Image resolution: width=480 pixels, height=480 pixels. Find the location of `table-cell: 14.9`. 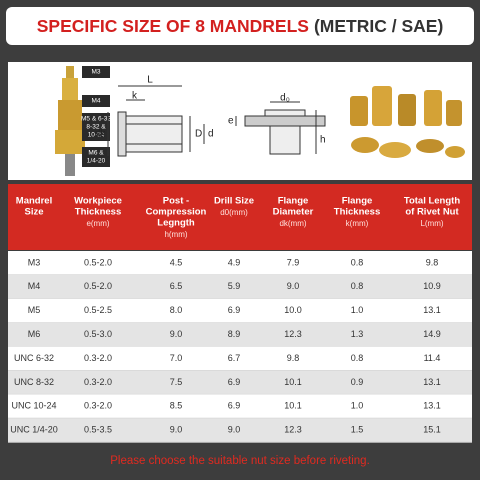

table-cell: 14.9 is located at coordinates (432, 334).